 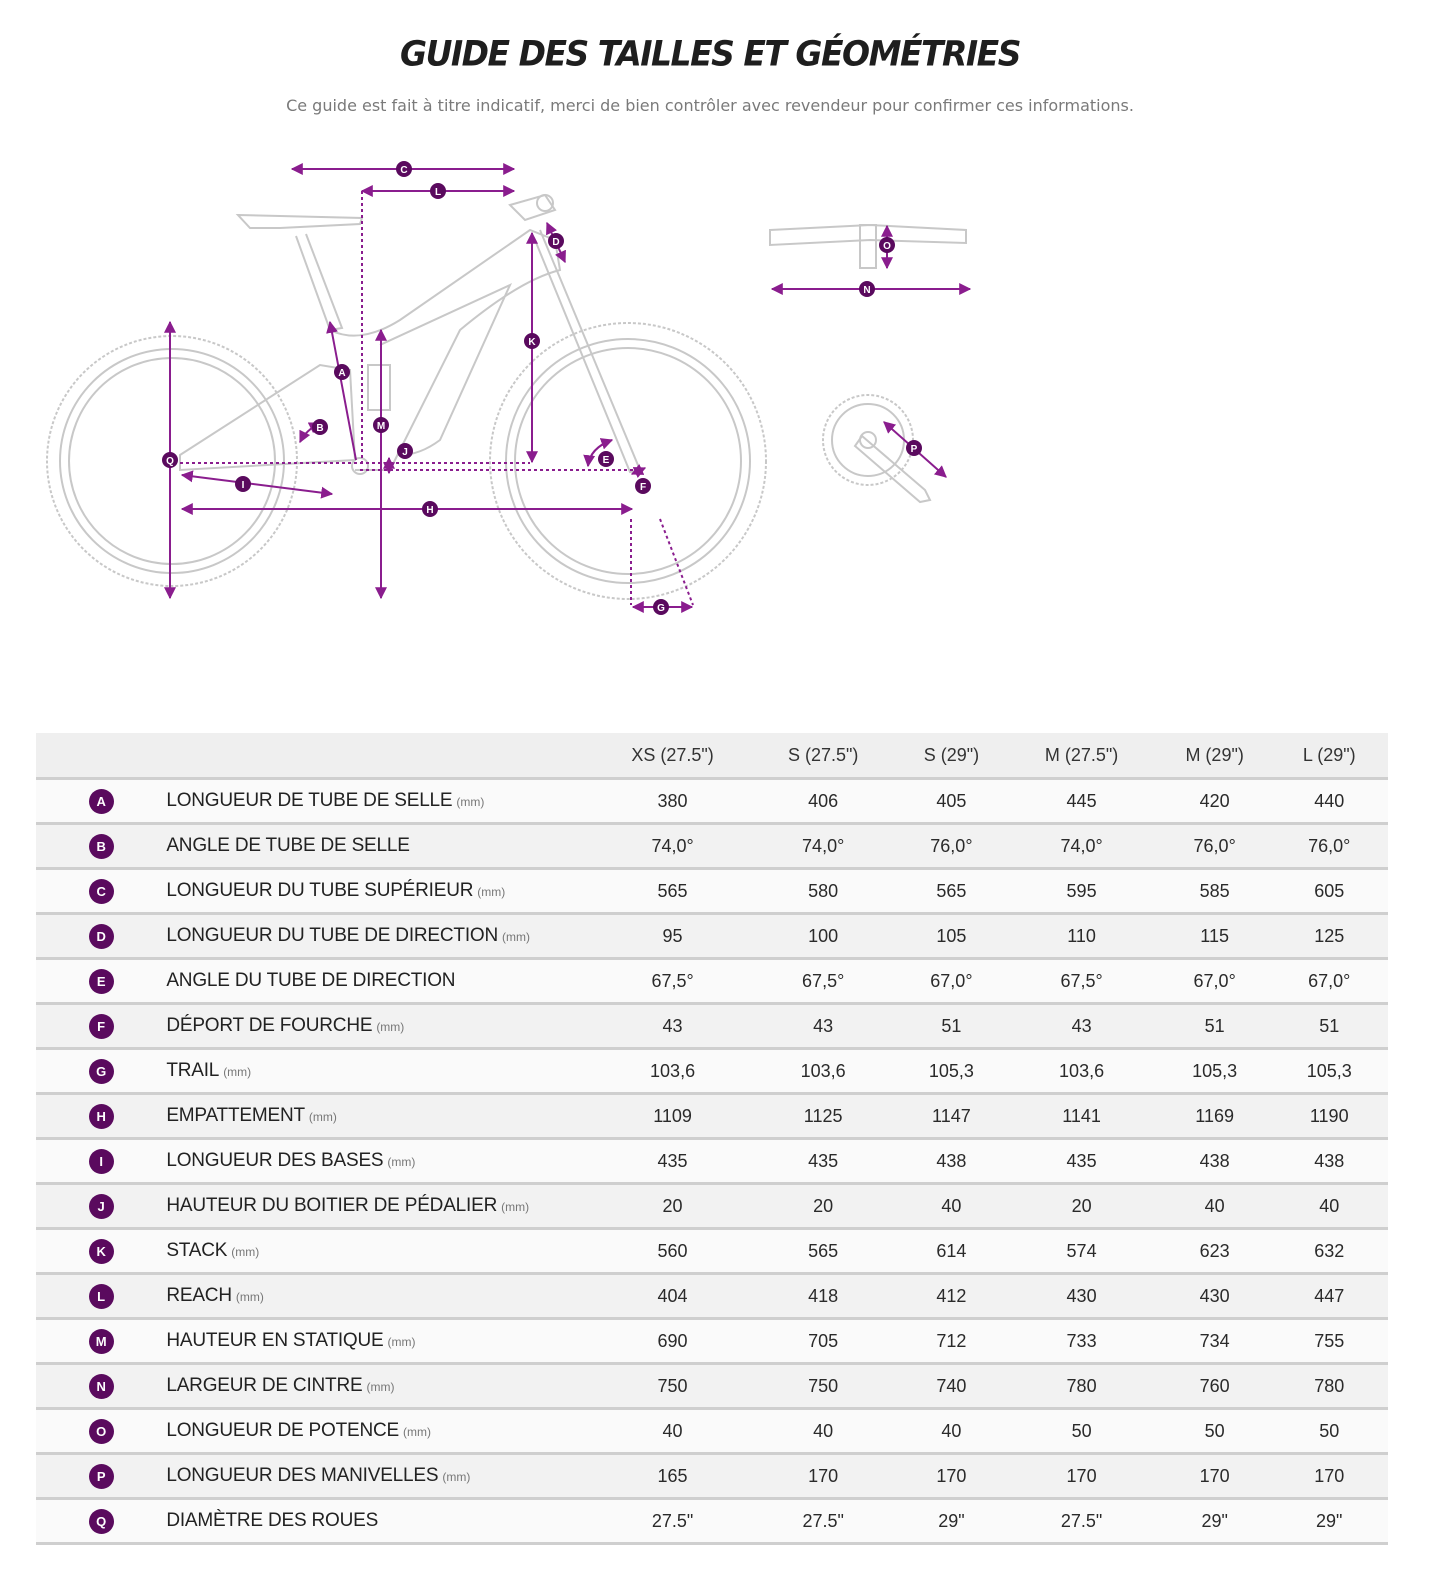 I want to click on measurement-letter-badge: L, so click(x=101, y=1296).